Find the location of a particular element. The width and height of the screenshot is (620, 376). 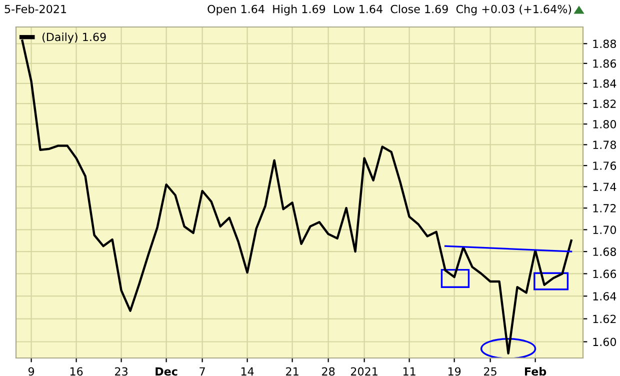

x-tick-label: 14 is located at coordinates (247, 371).